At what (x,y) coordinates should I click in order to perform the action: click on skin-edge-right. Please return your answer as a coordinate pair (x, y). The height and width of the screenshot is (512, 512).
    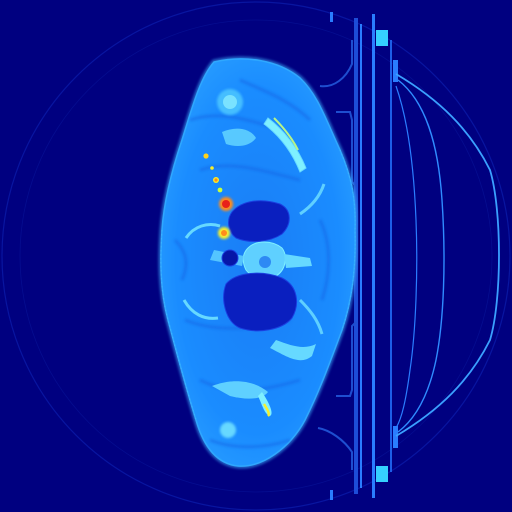
    Looking at the image, I should click on (347, 240).